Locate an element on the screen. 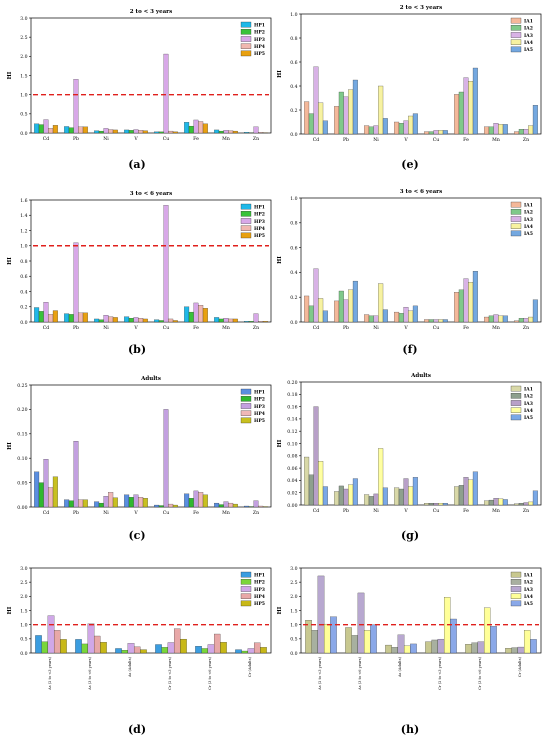 Image resolution: width=550 pixels, height=742 pixels. y-tick-label: 2.5 is located at coordinates (293, 583).